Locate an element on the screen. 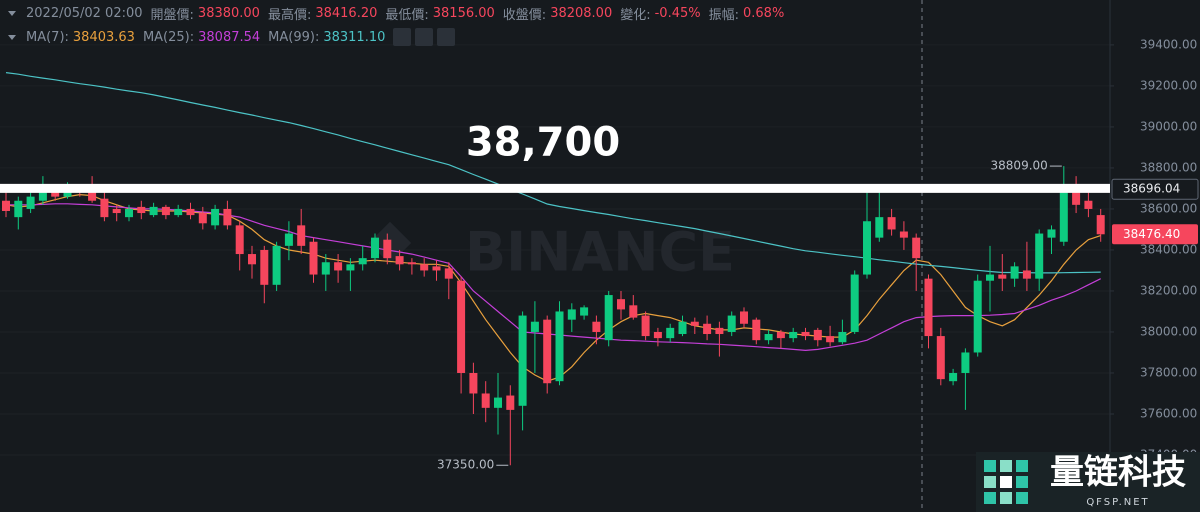  ma-legend-value: 38311.10 is located at coordinates (354, 37).